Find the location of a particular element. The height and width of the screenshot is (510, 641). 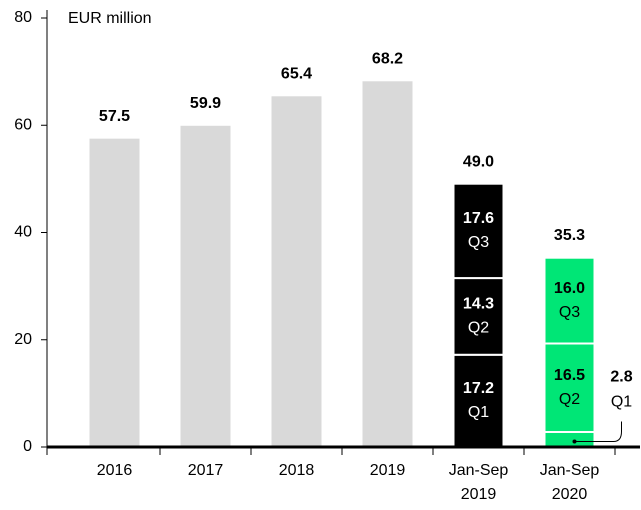

value-label: 65.4 is located at coordinates (296, 74).